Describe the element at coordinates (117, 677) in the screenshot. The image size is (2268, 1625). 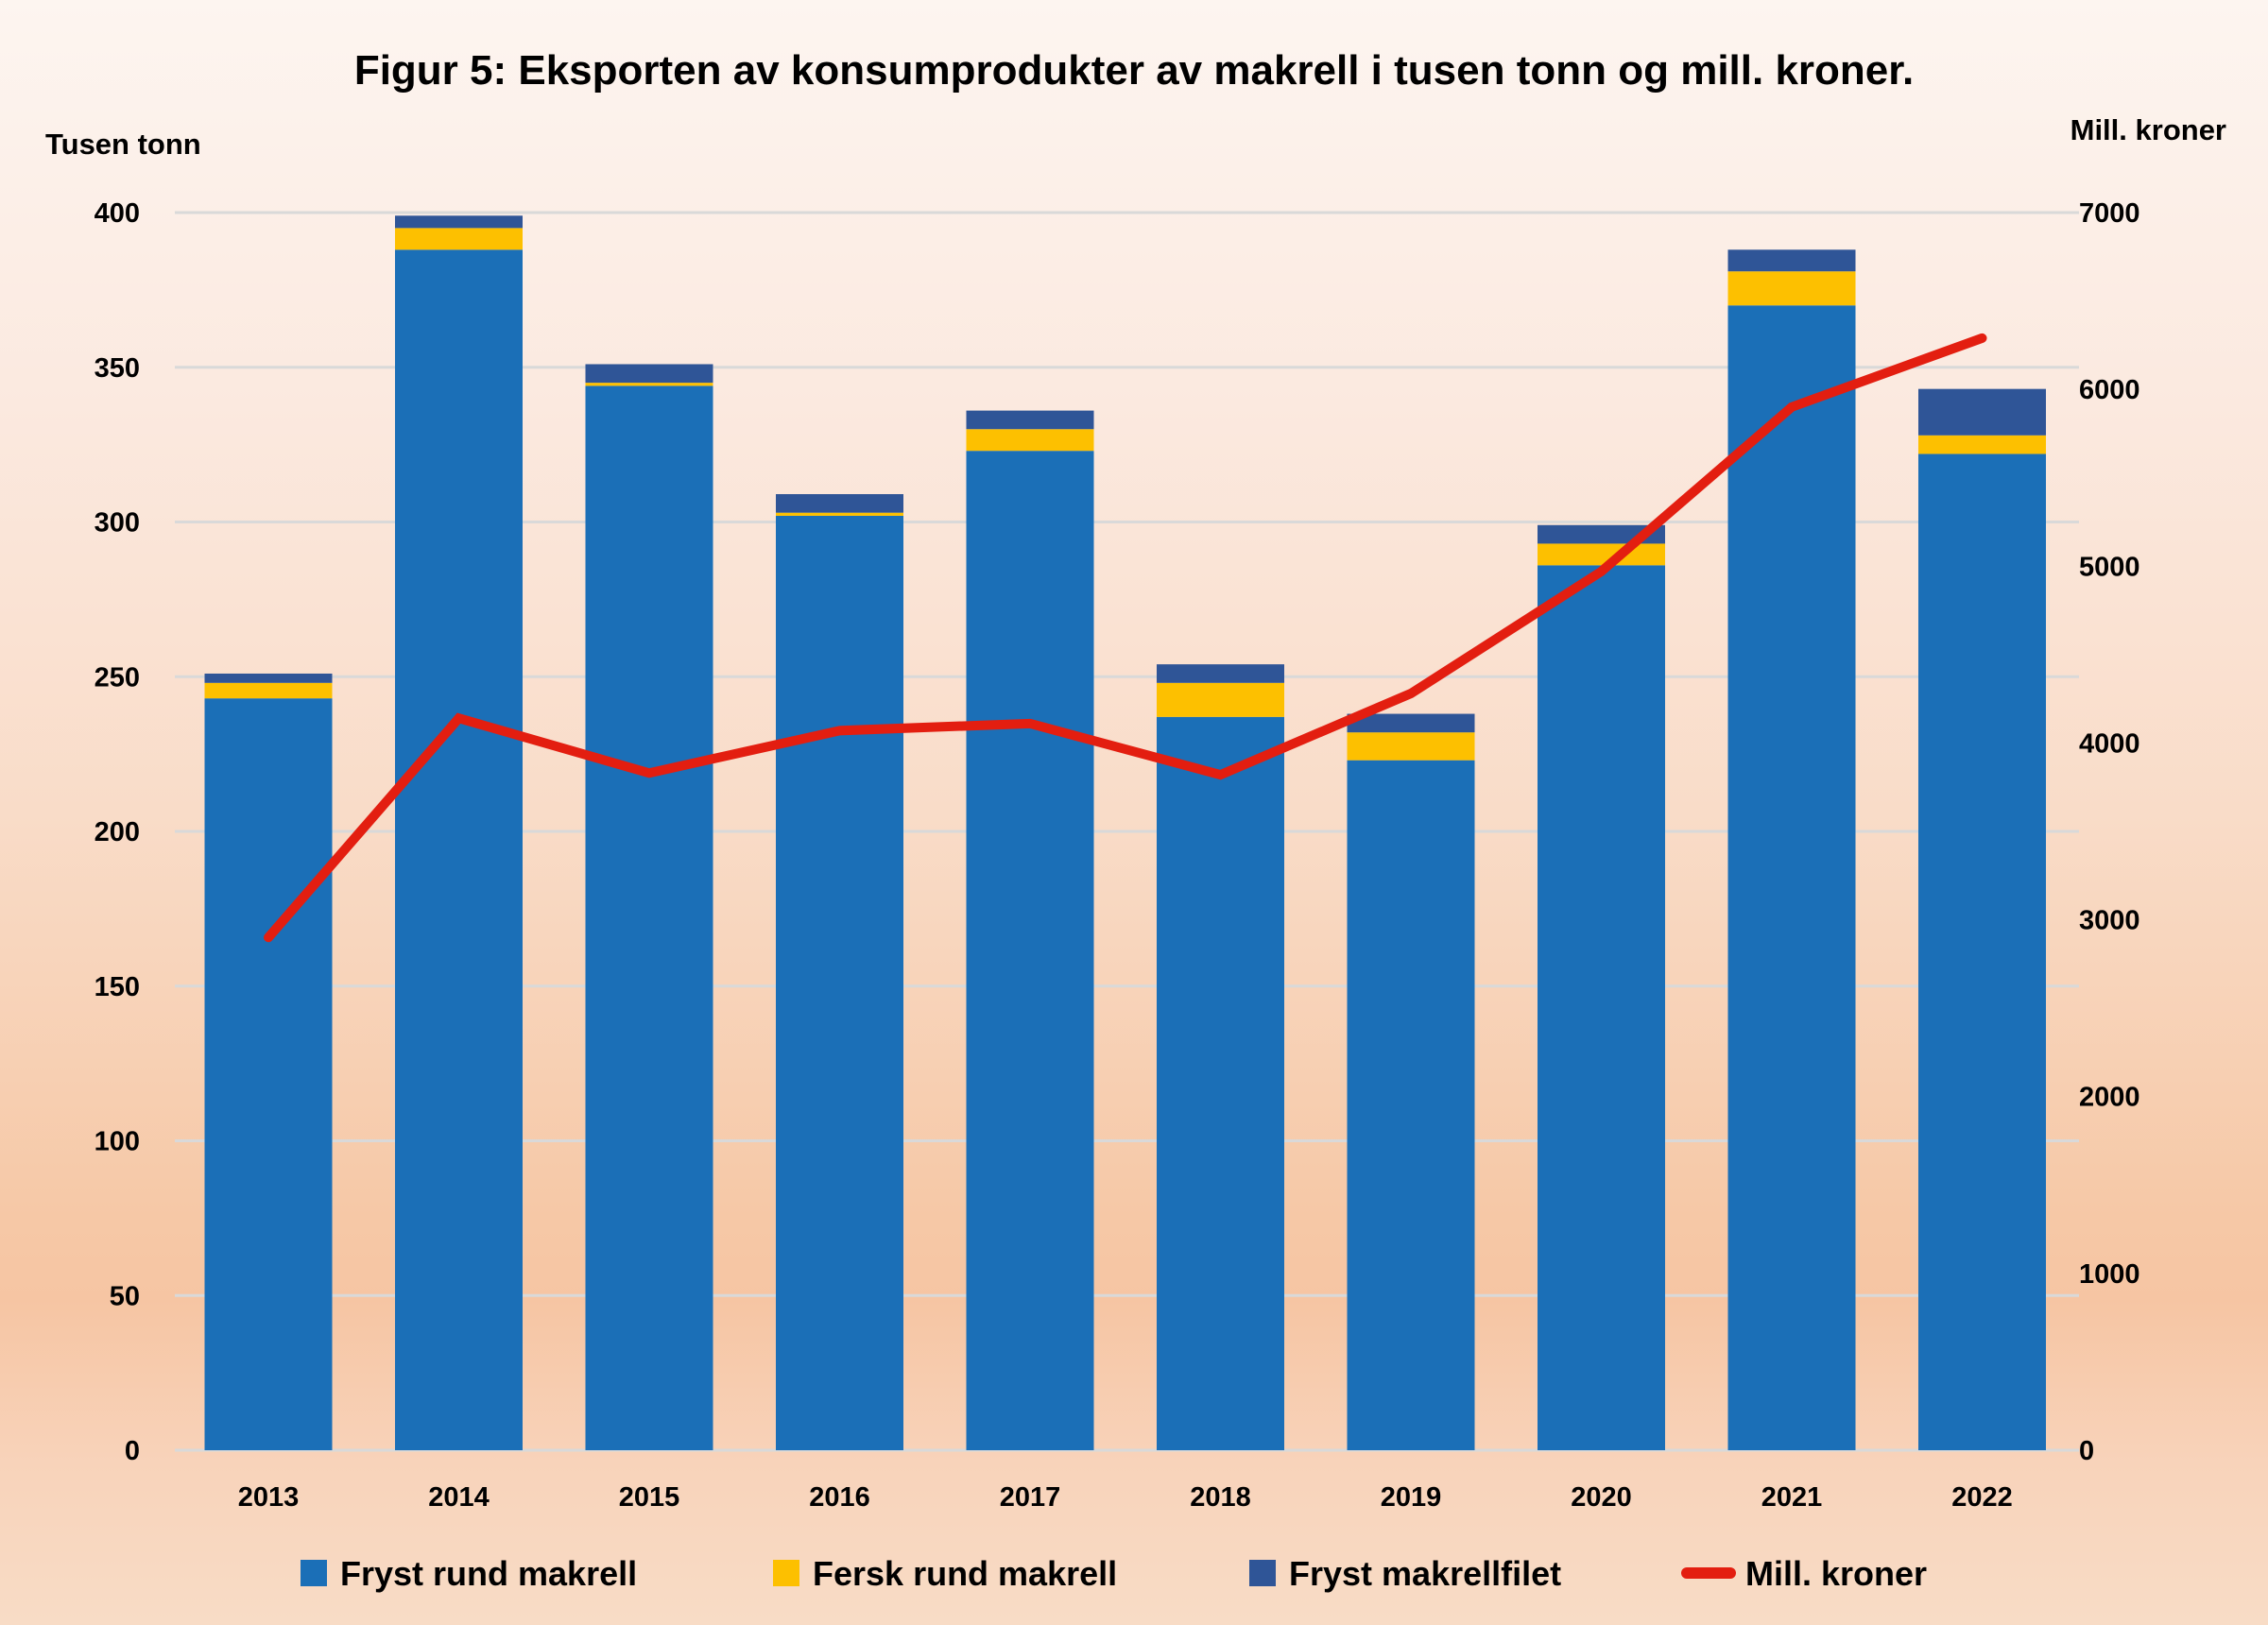
I see `y-tick-label-left: 250` at that location.